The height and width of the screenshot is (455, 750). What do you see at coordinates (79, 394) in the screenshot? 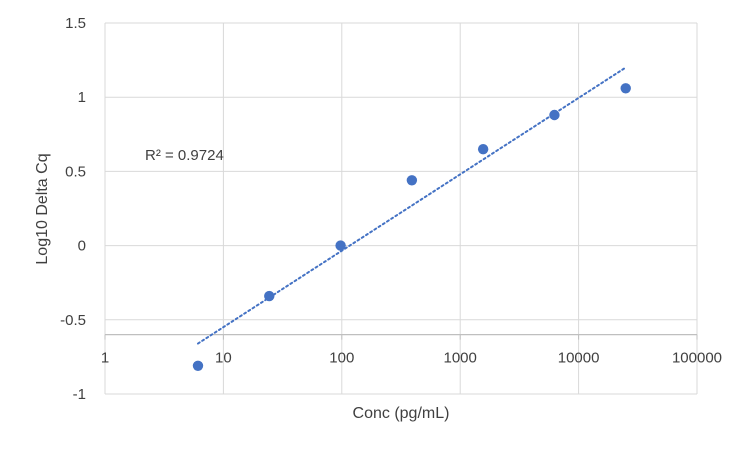
I see `y-tick-label: -1` at bounding box center [79, 394].